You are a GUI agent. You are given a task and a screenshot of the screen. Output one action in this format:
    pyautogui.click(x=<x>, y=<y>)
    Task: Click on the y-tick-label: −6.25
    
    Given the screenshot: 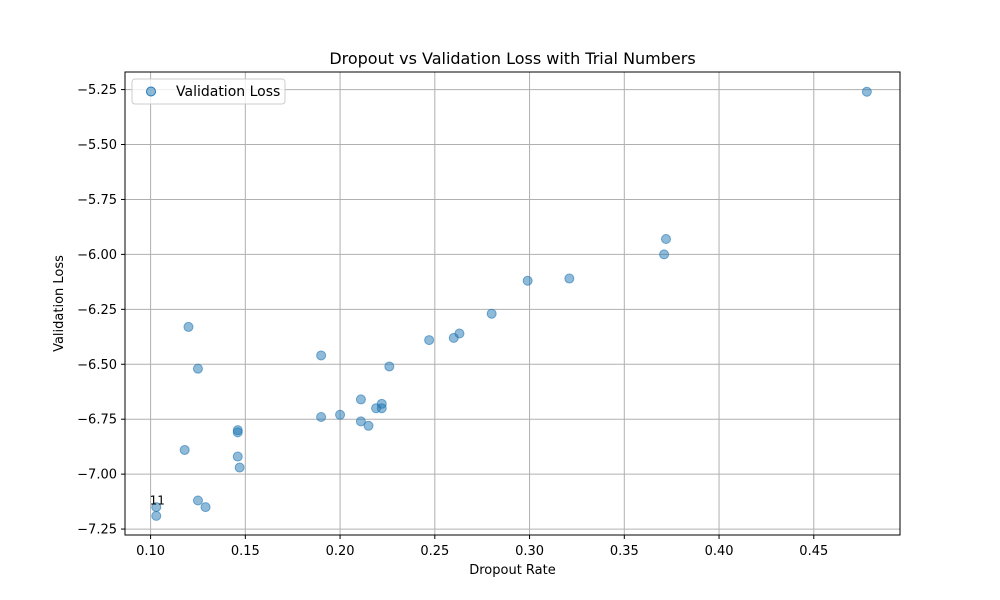 What is the action you would take?
    pyautogui.click(x=97, y=310)
    